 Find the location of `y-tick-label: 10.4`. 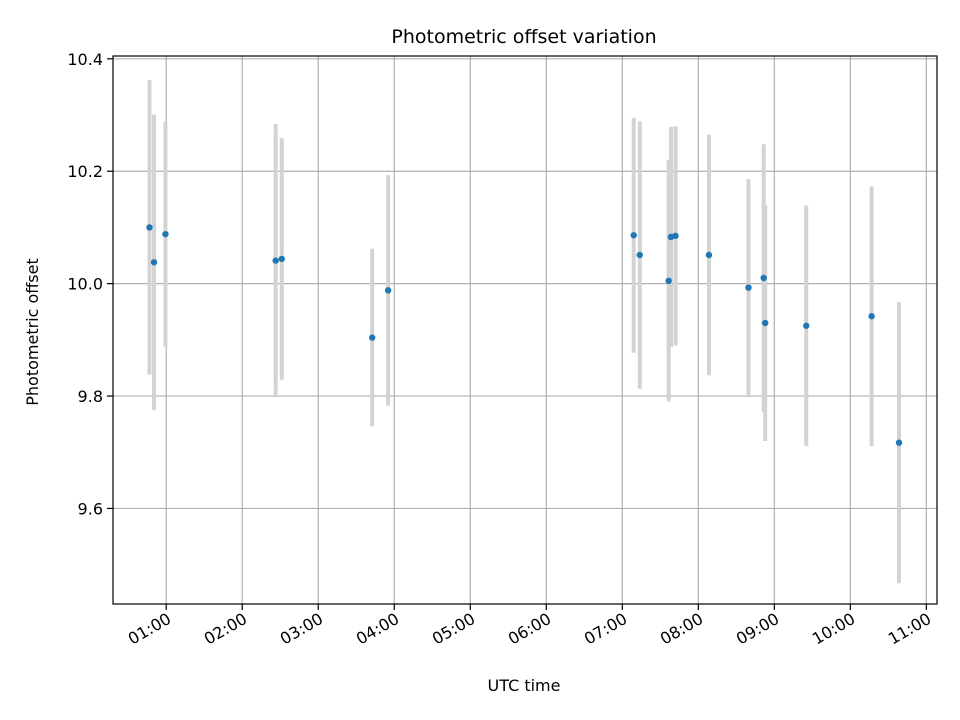

y-tick-label: 10.4 is located at coordinates (85, 59).